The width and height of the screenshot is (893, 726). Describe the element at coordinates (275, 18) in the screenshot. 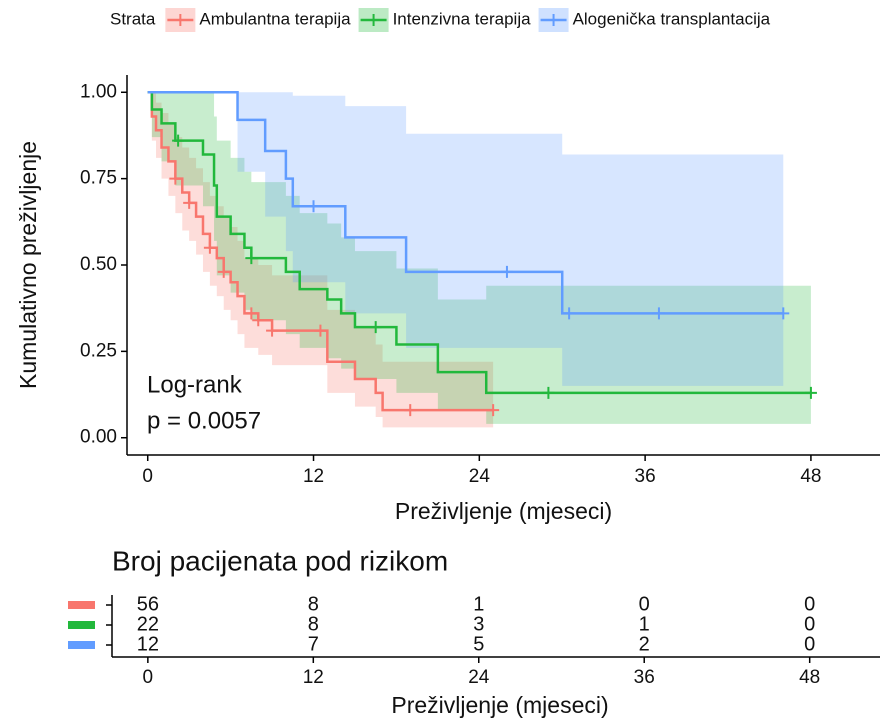

I see `legend-label: Ambulantna terapija` at that location.